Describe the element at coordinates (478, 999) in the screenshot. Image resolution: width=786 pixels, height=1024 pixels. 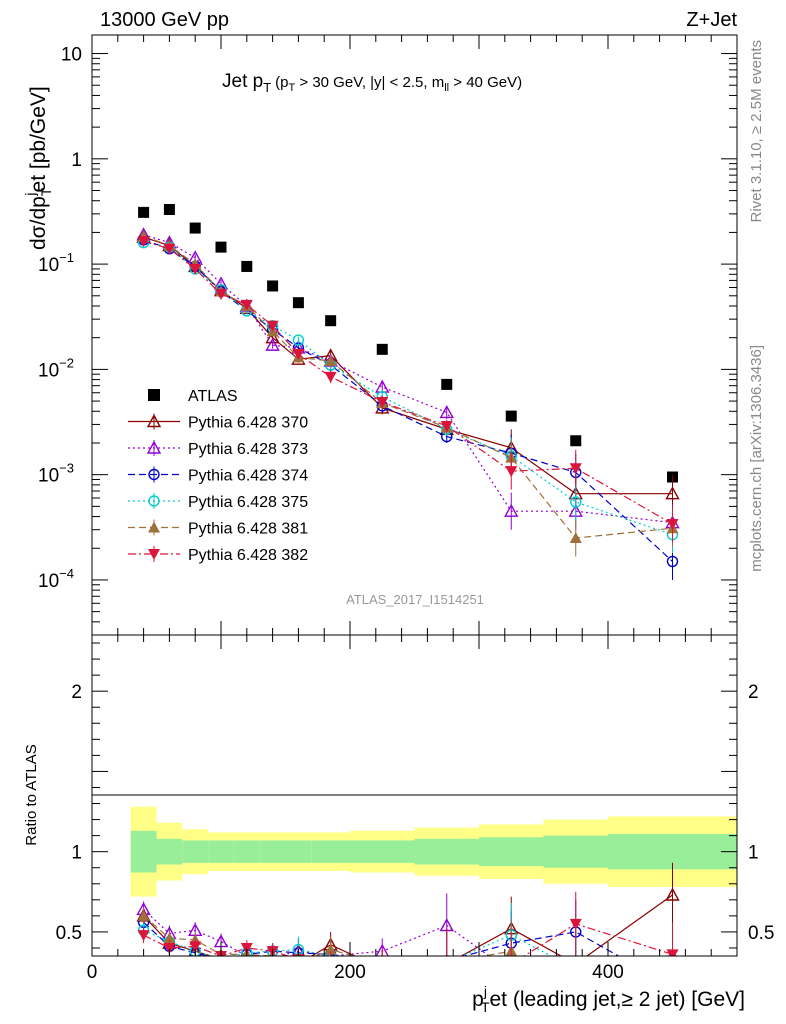
I see `x-axis-label-pre: p` at that location.